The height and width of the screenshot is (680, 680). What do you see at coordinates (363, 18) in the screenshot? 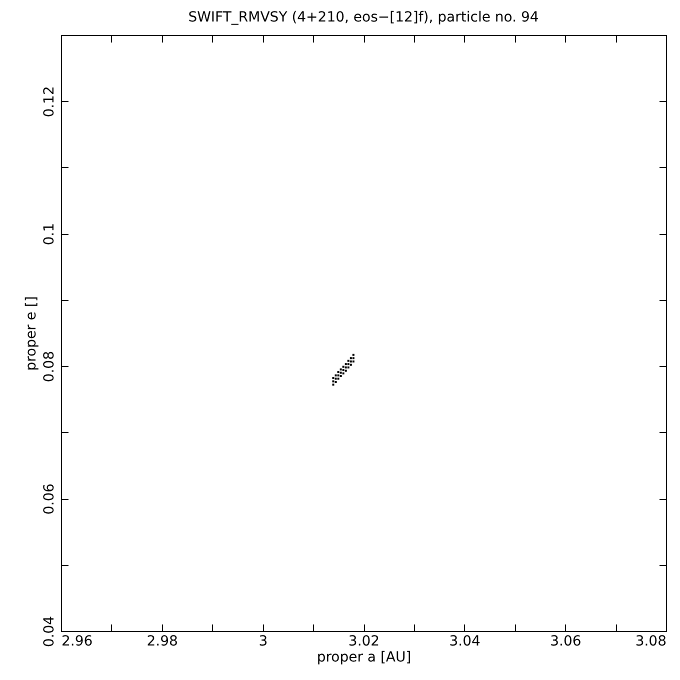
I see `chart-title: SWIFT_RMVSY (4+210, eos−[12]f), particle no. 94` at bounding box center [363, 18].